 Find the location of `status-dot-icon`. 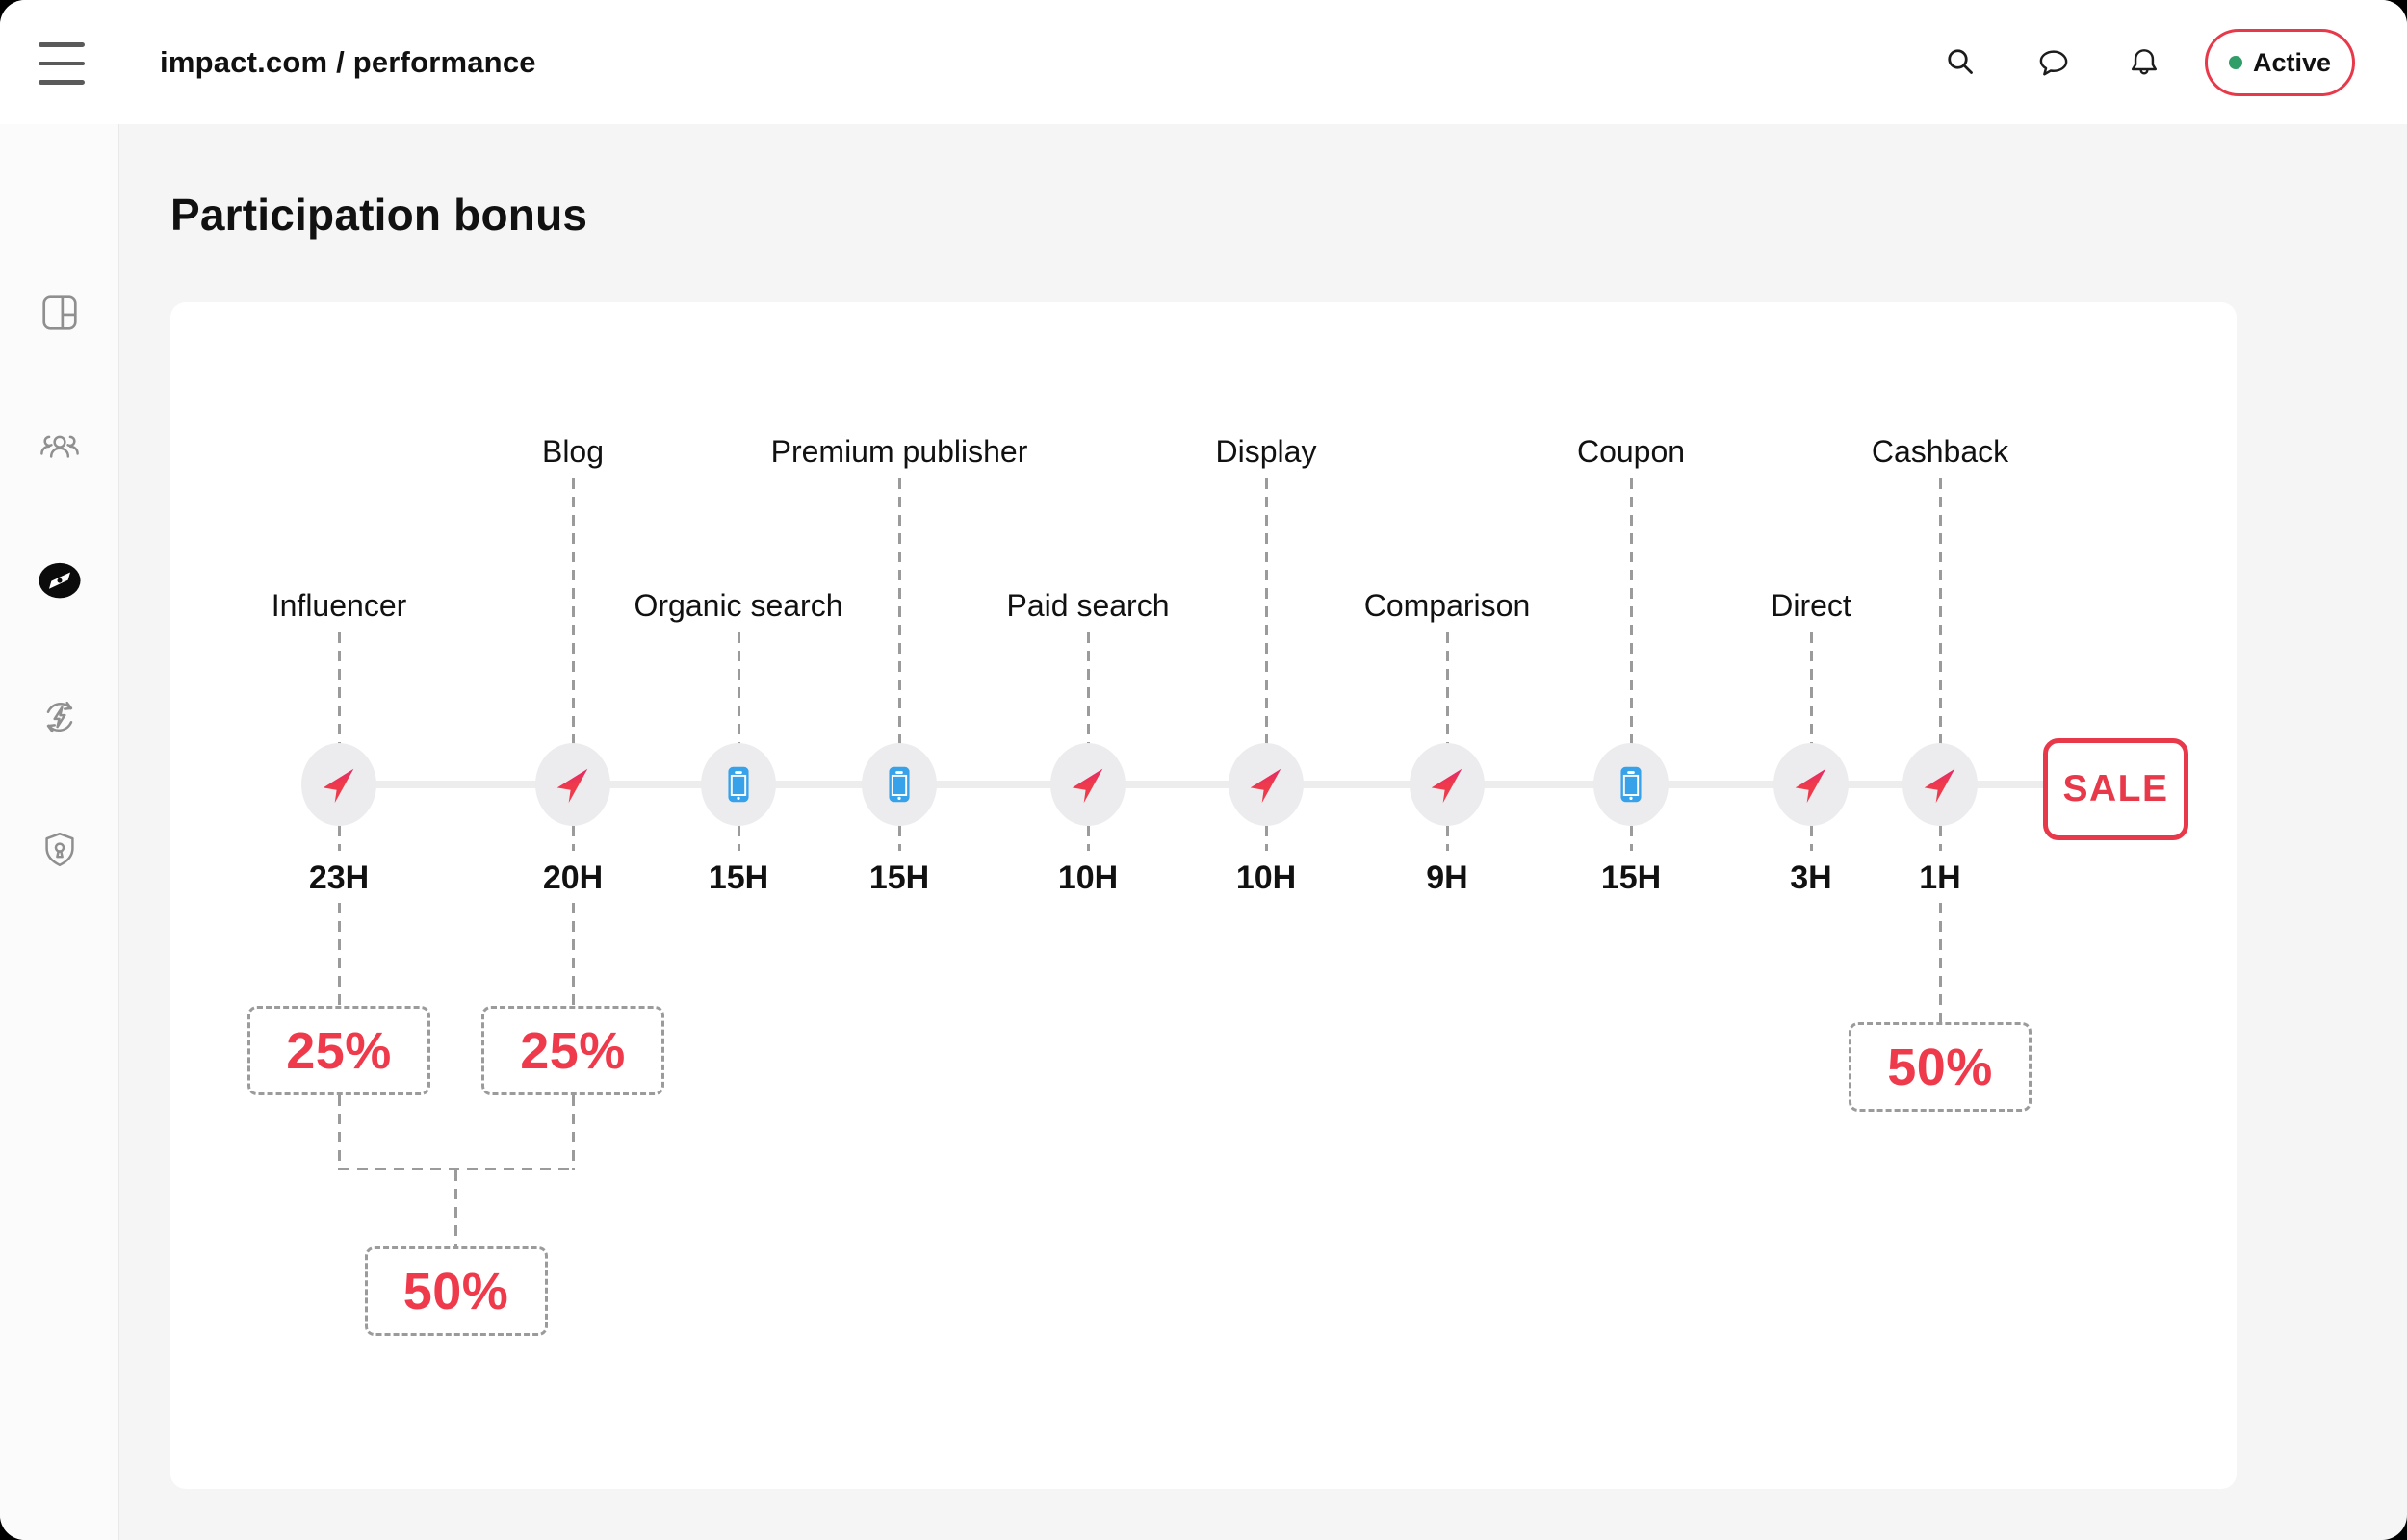

status-dot-icon is located at coordinates (2235, 62).